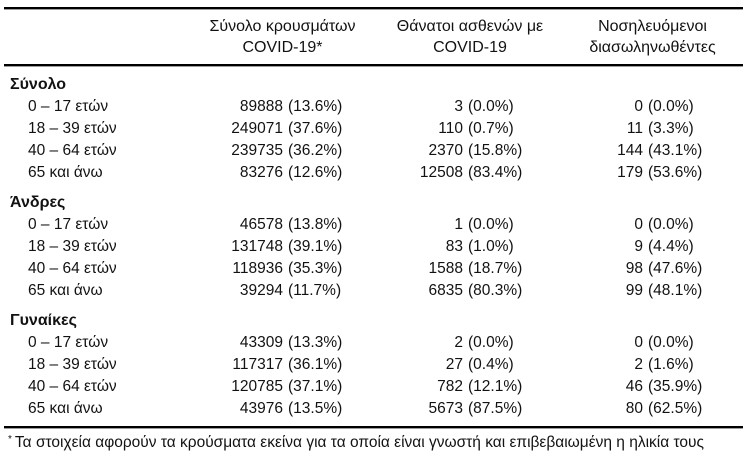 The image size is (747, 472). What do you see at coordinates (454, 364) in the screenshot?
I see `deaths-value: 27` at bounding box center [454, 364].